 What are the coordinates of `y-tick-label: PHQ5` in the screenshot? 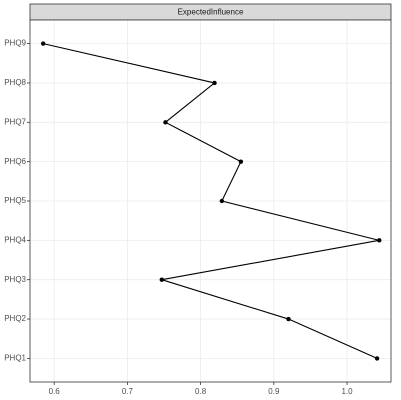 It's located at (15, 200).